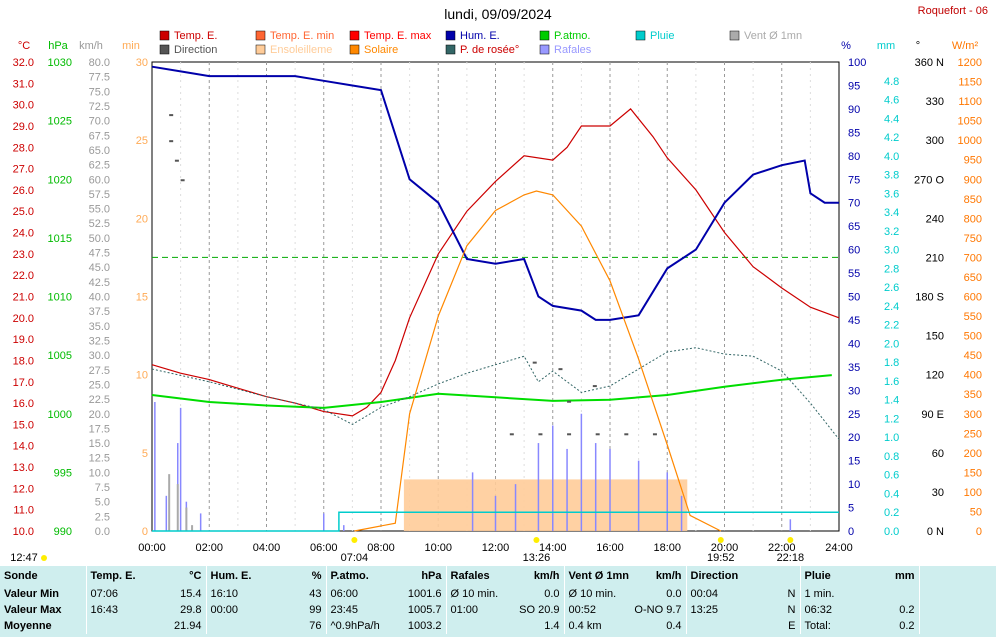  What do you see at coordinates (145, 454) in the screenshot?
I see `axis-minutes-tick: 5` at bounding box center [145, 454].